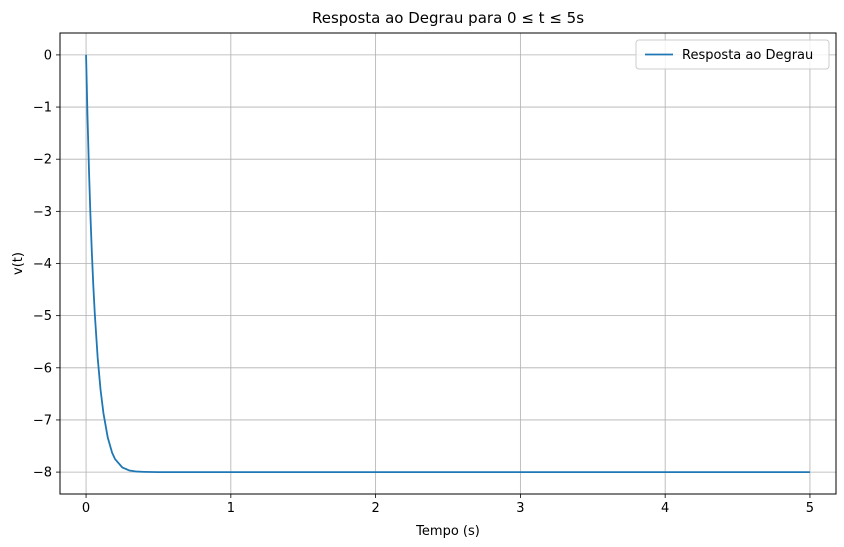  I want to click on x-tick-label: 0, so click(86, 508).